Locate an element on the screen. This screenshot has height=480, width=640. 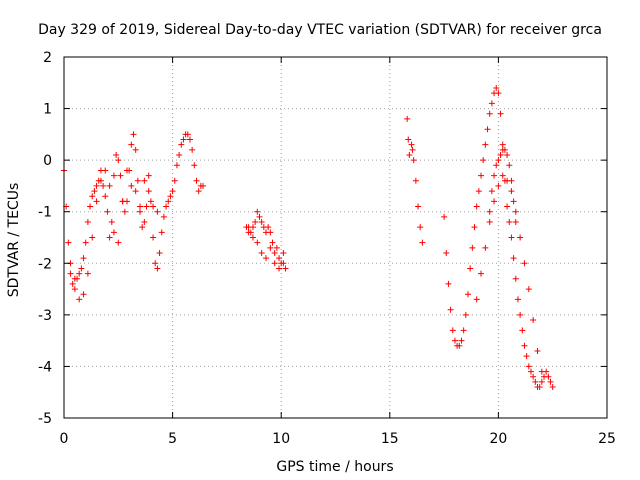
series-satellite-track-G is located at coordinates (509, 273).